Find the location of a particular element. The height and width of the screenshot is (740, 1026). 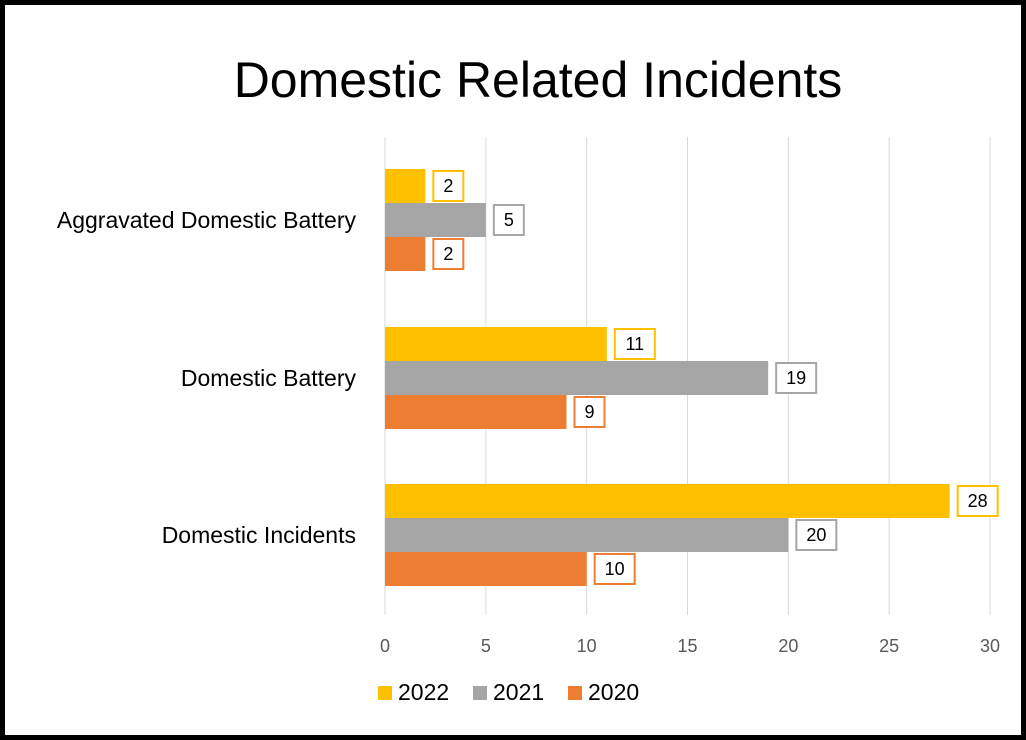

chart-title: Domestic Related Incidents is located at coordinates (538, 80).